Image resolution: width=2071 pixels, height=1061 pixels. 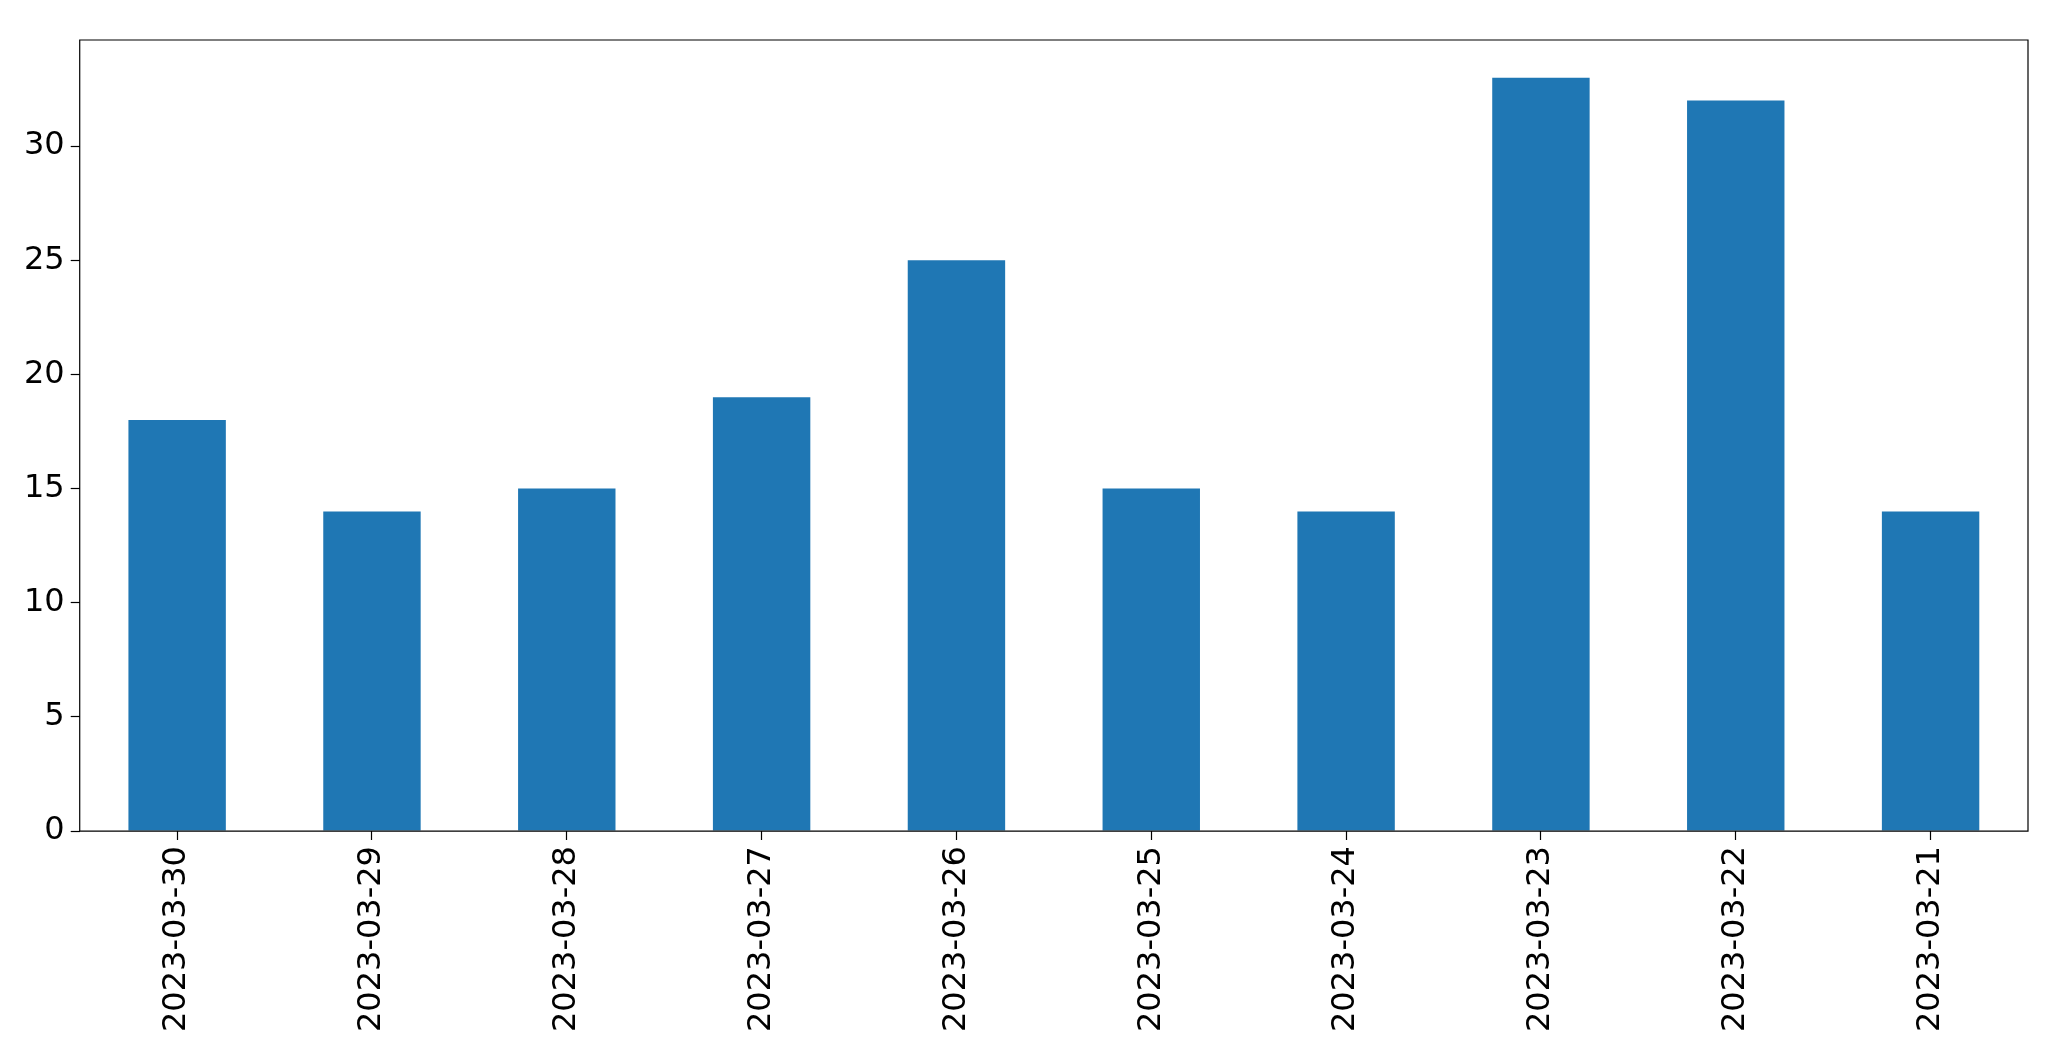 What do you see at coordinates (369, 939) in the screenshot?
I see `x-tick-label: 2023-03-29` at bounding box center [369, 939].